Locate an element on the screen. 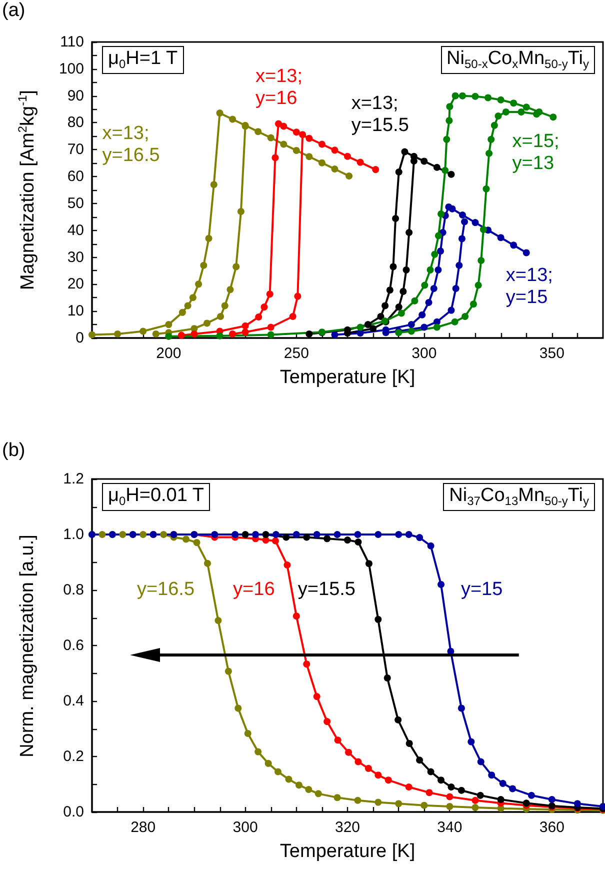 The height and width of the screenshot is (876, 605). x-tick-label: 360 is located at coordinates (551, 827).